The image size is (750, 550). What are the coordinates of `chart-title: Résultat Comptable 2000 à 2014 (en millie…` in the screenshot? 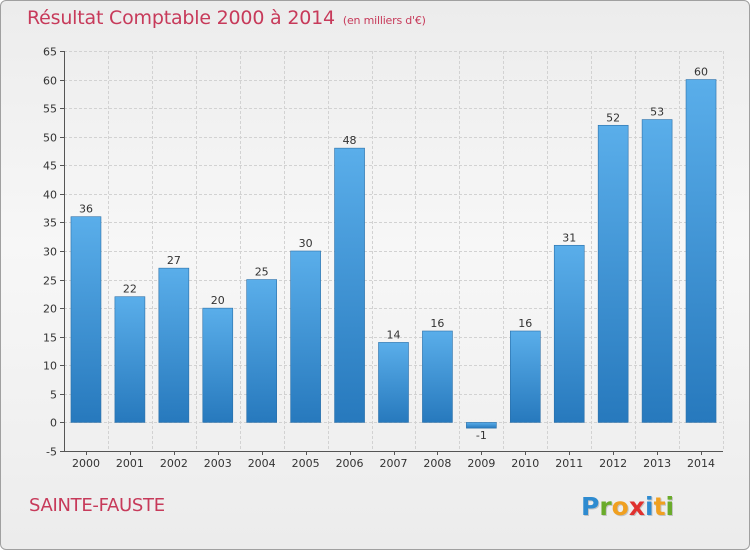 It's located at (226, 18).